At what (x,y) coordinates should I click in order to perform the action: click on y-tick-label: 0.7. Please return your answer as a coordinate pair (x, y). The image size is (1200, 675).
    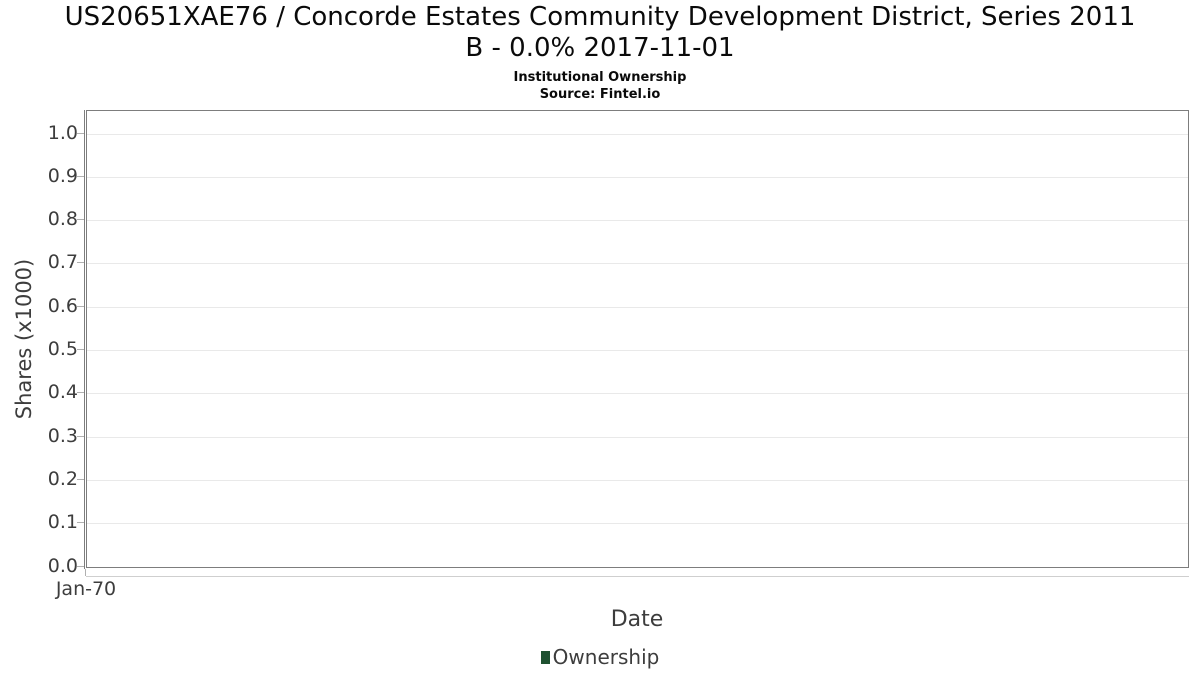
    Looking at the image, I should click on (62, 262).